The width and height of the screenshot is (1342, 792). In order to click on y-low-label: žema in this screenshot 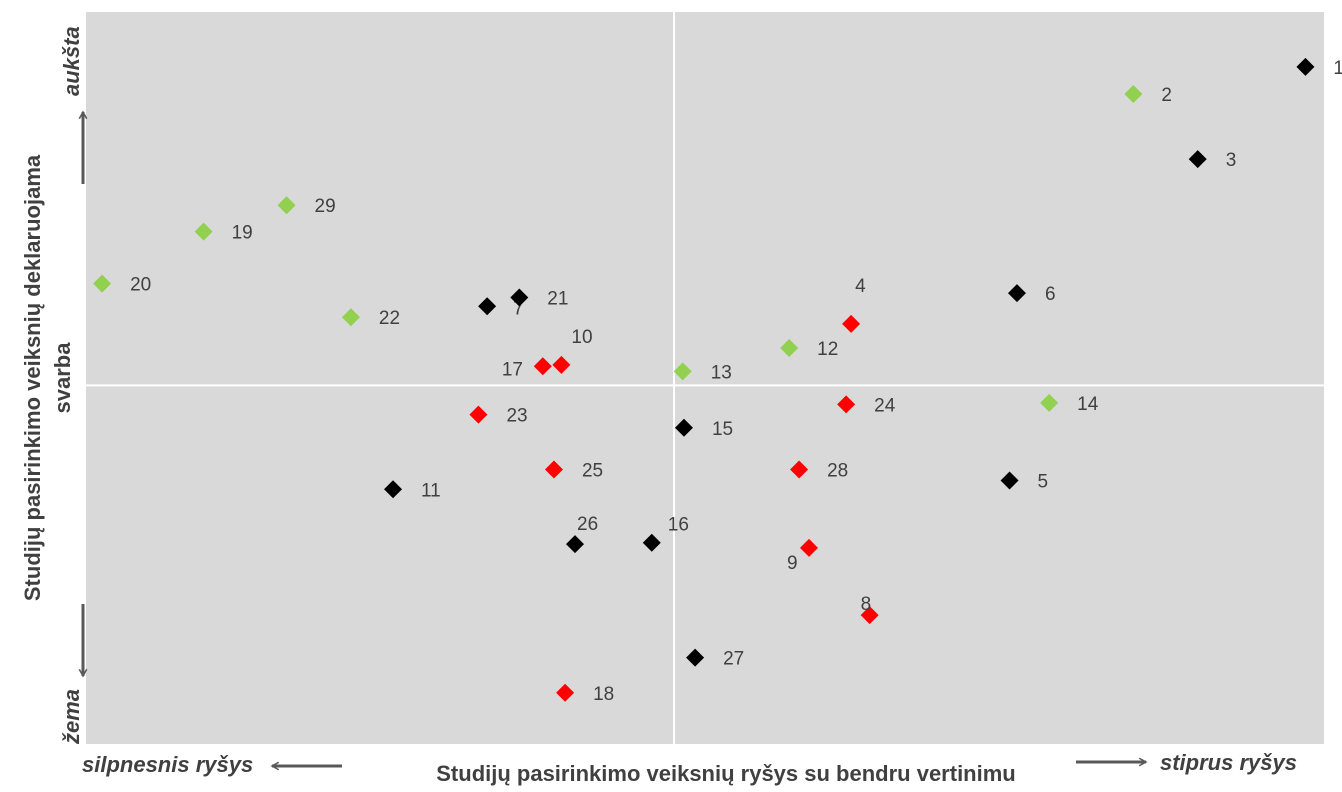, I will do `click(71, 717)`.